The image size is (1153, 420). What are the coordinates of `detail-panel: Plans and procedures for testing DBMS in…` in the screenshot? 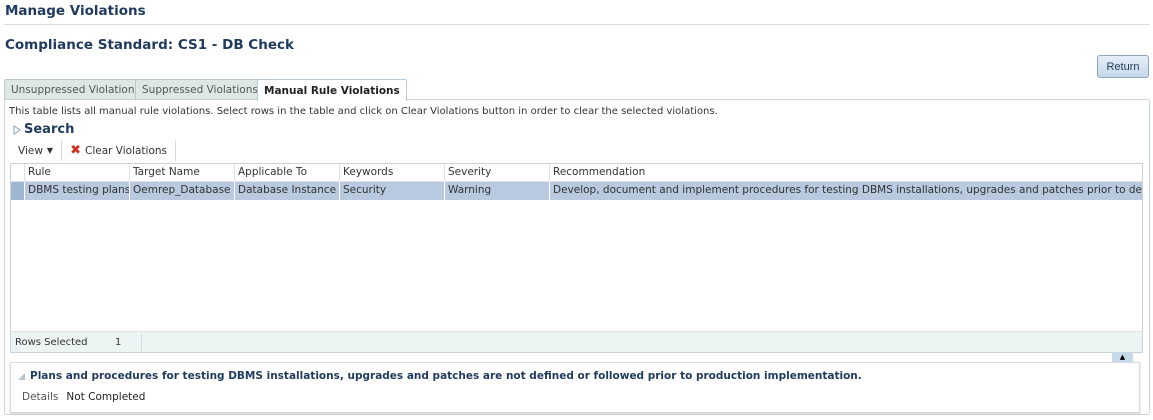 It's located at (575, 387).